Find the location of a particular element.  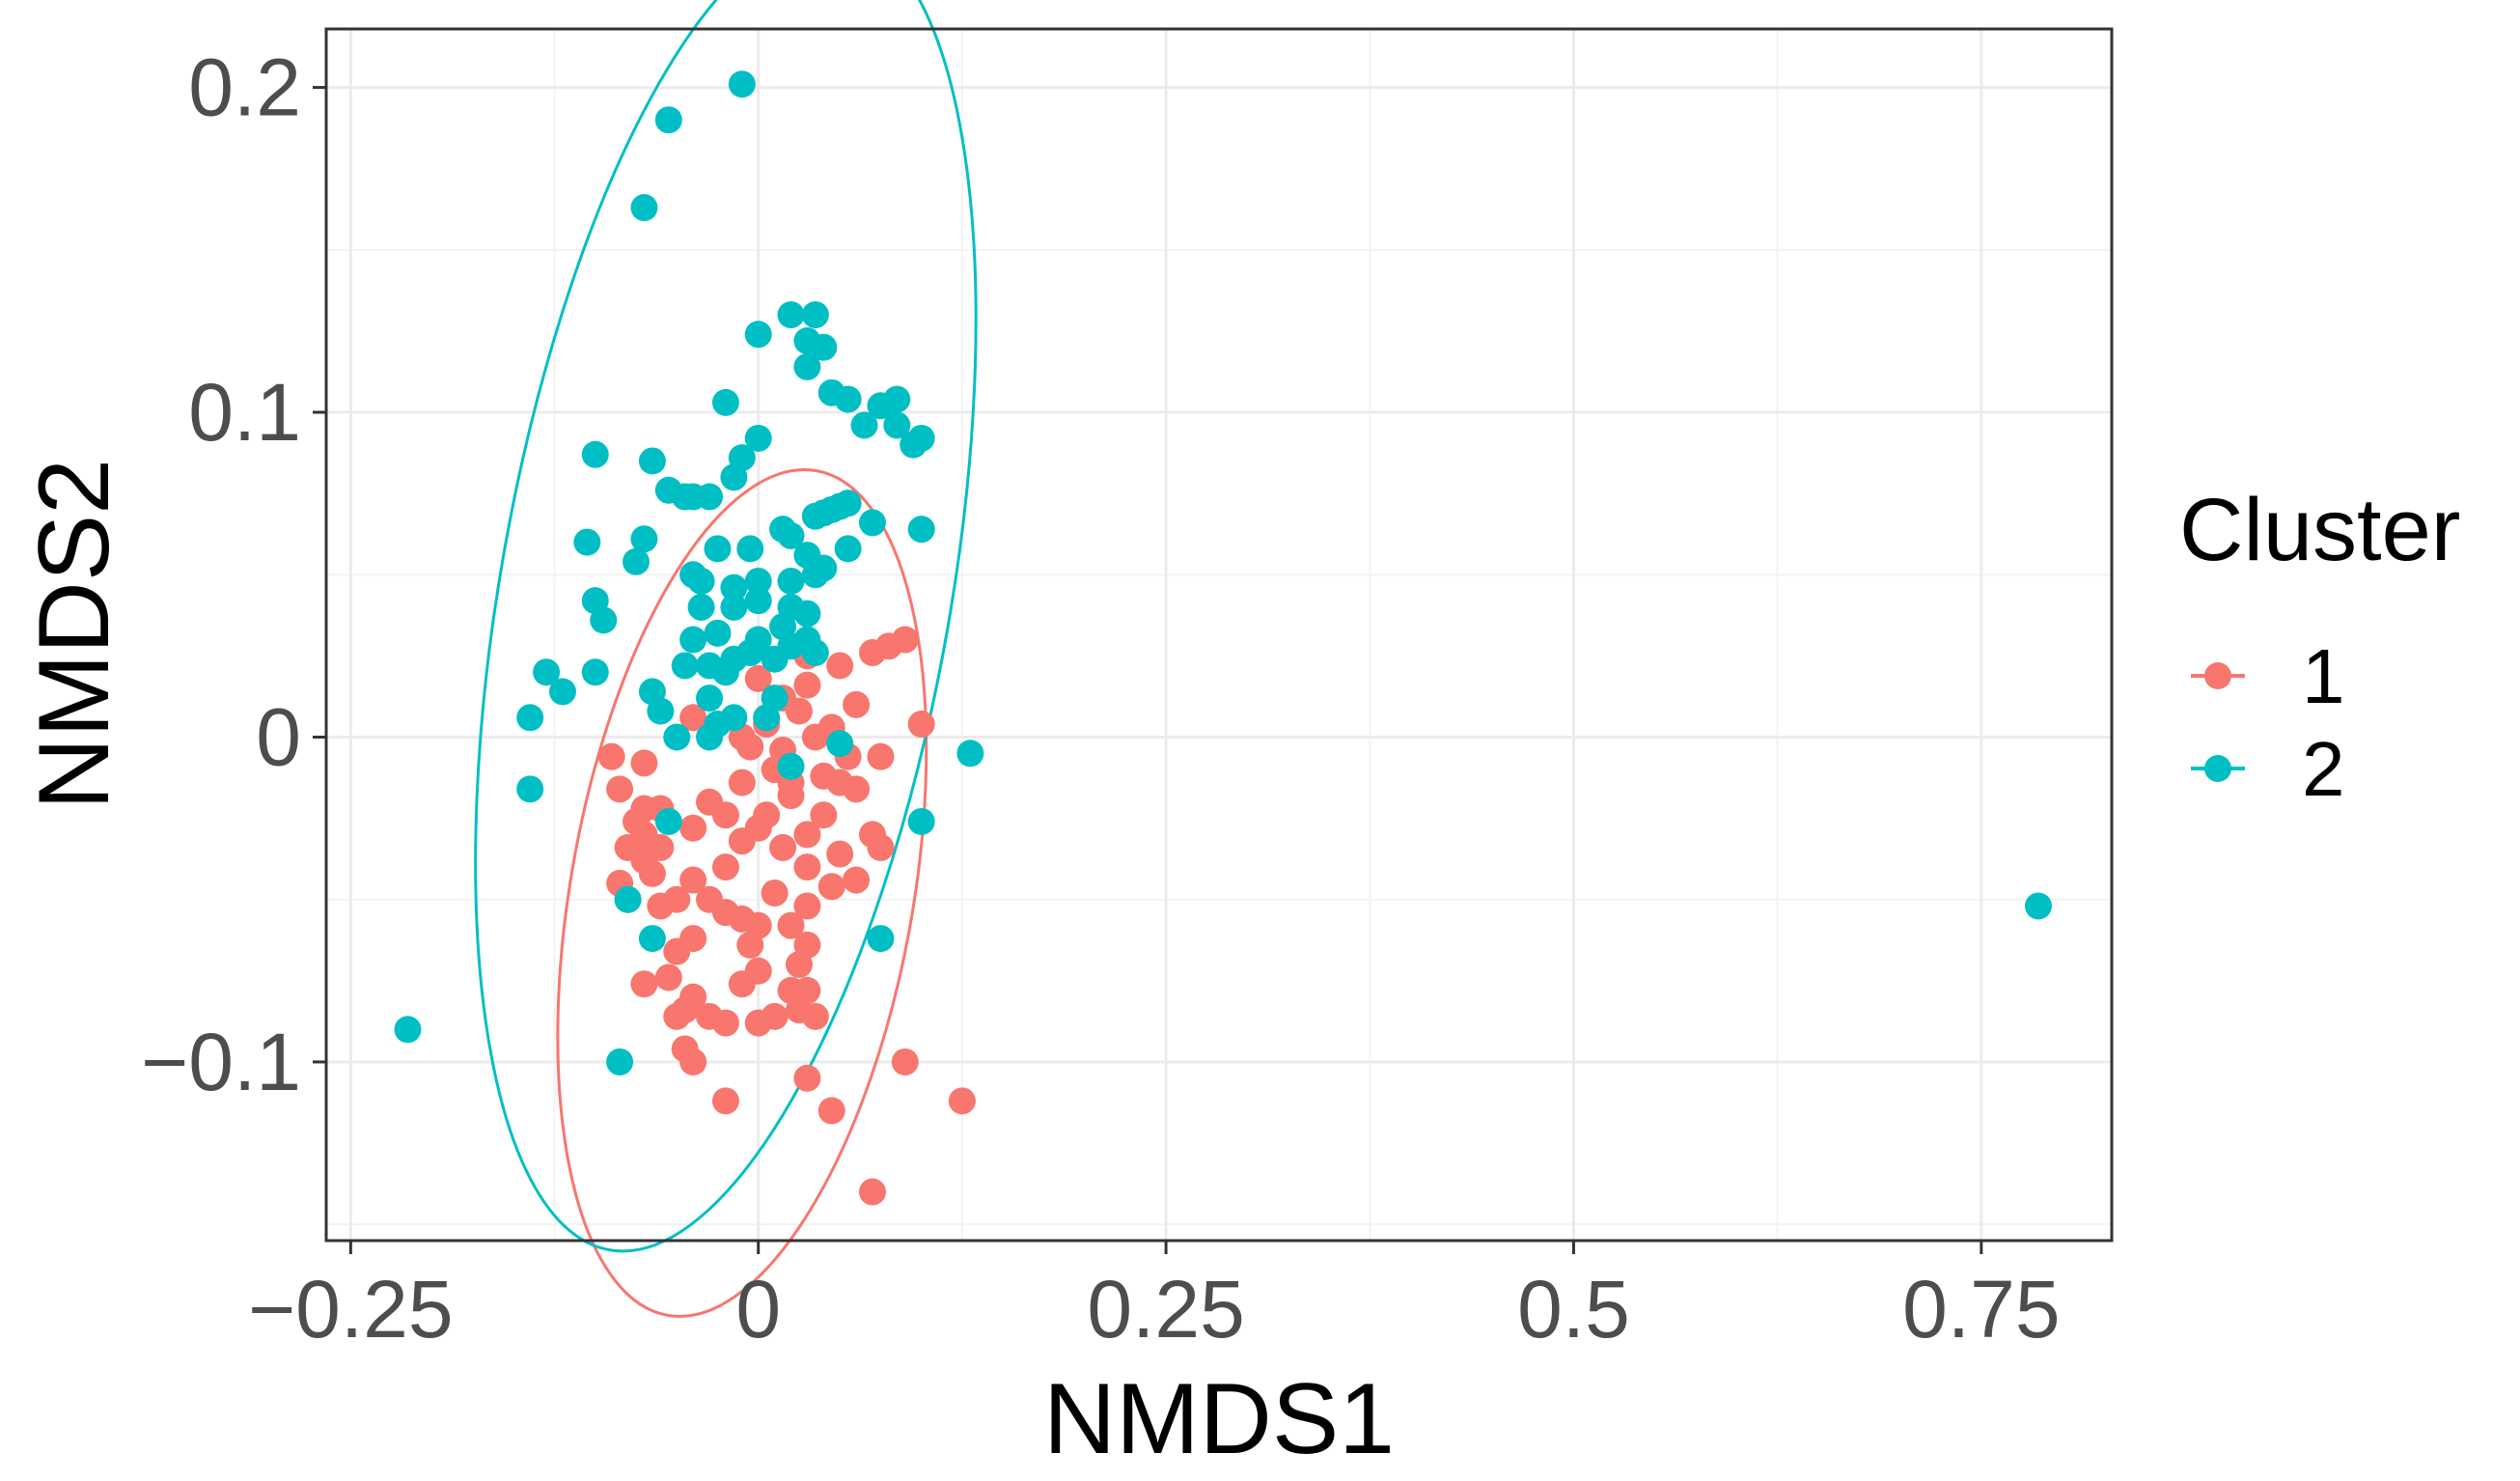

legend-label-2: 2 is located at coordinates (2323, 769).